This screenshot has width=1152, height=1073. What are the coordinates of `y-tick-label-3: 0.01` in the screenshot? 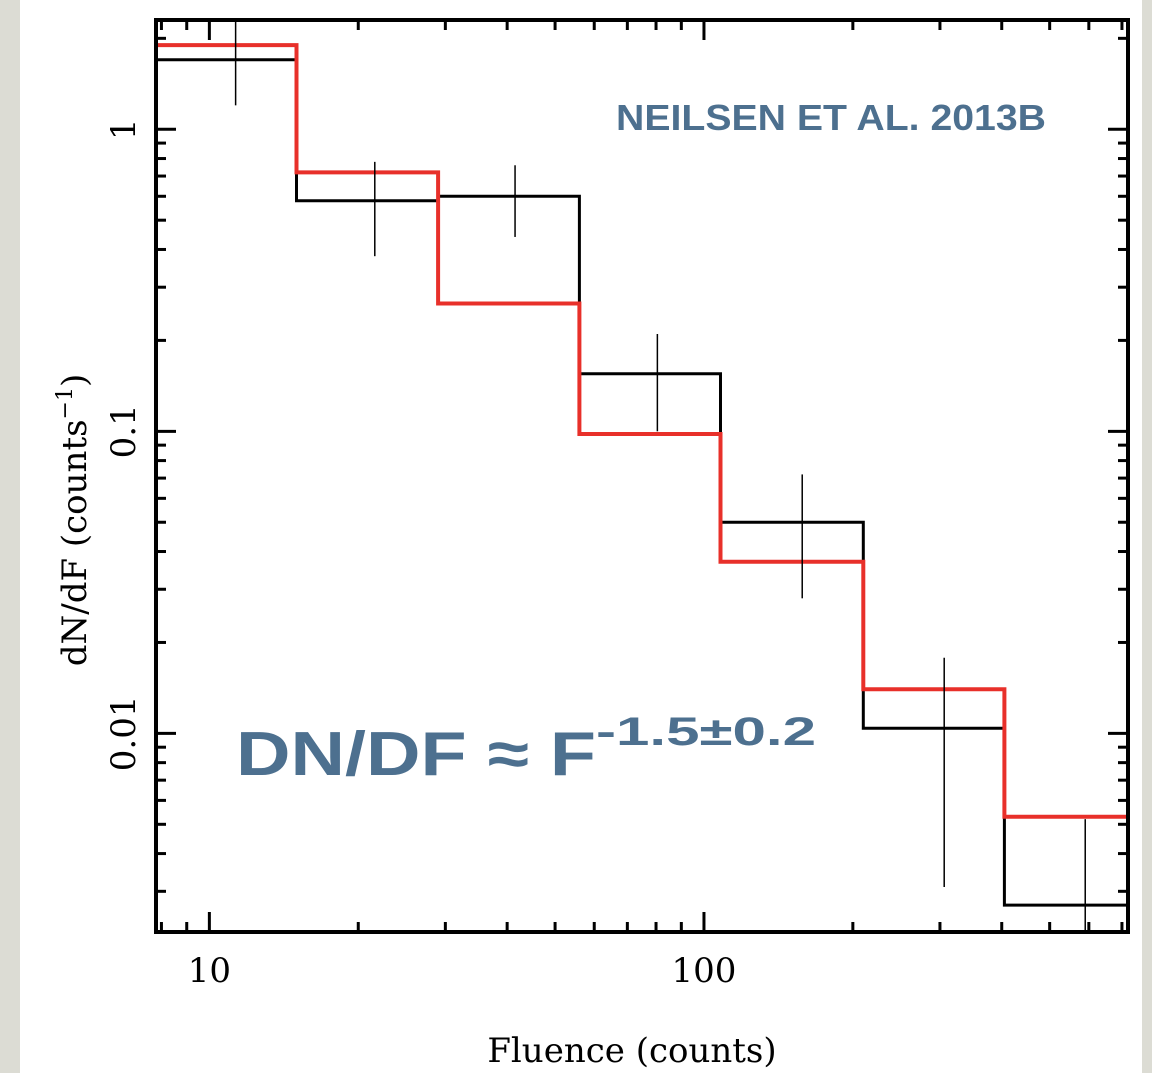 It's located at (124, 734).